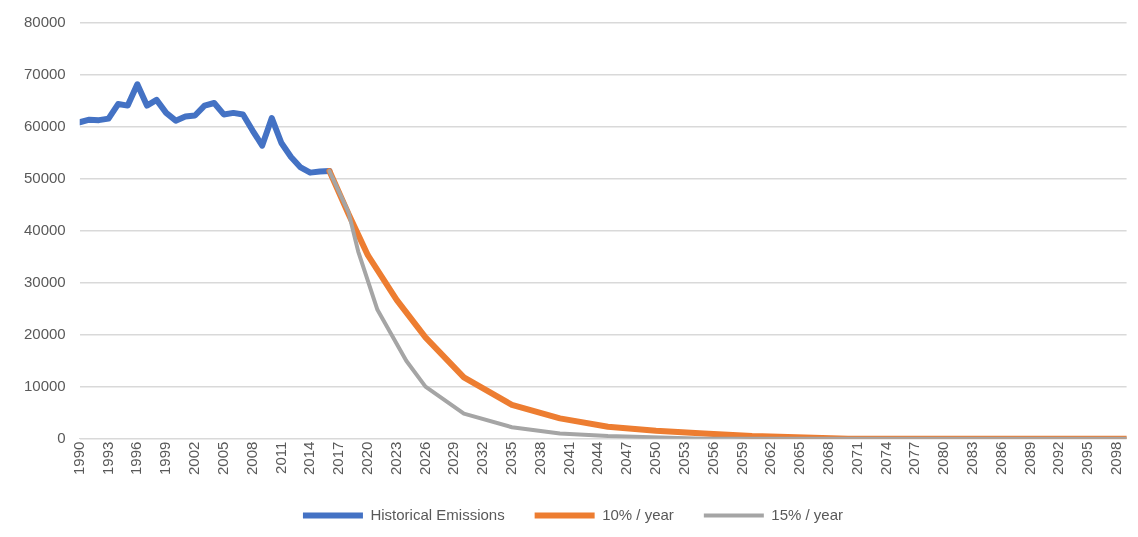 This screenshot has height=537, width=1138. I want to click on x-tick-label: 2041, so click(568, 458).